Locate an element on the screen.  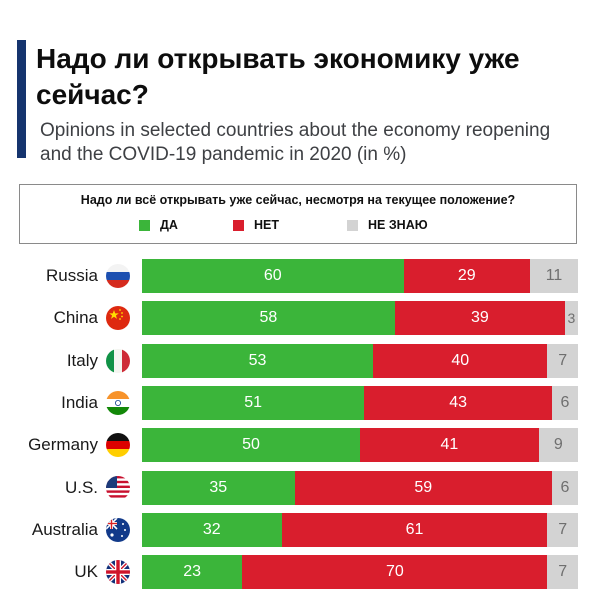
stacked-bar: 53 40 7 is located at coordinates (360, 361).